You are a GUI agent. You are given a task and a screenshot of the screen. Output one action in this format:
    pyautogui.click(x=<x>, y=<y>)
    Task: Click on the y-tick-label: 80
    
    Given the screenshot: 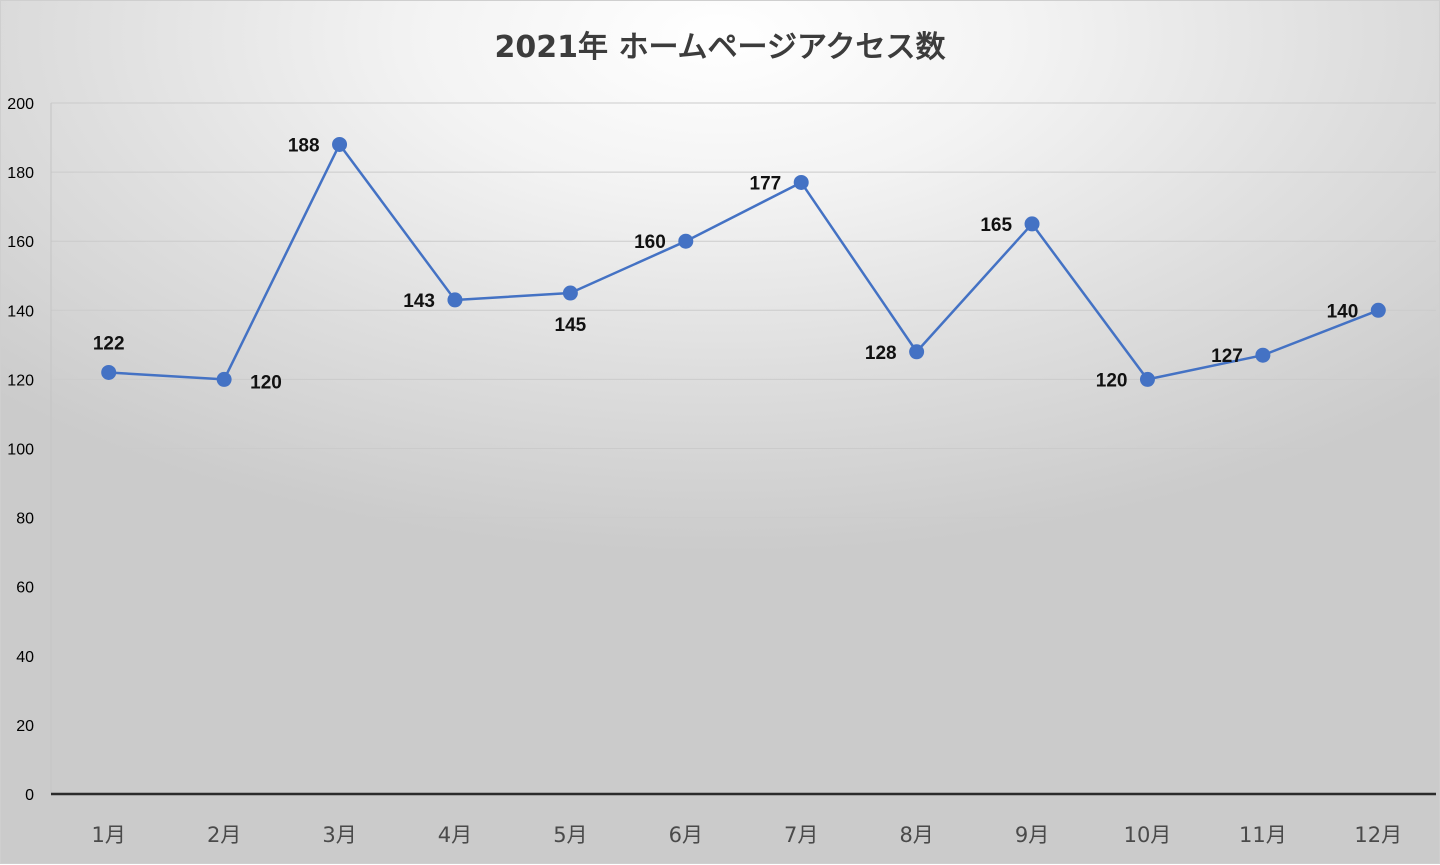 What is the action you would take?
    pyautogui.click(x=25, y=519)
    